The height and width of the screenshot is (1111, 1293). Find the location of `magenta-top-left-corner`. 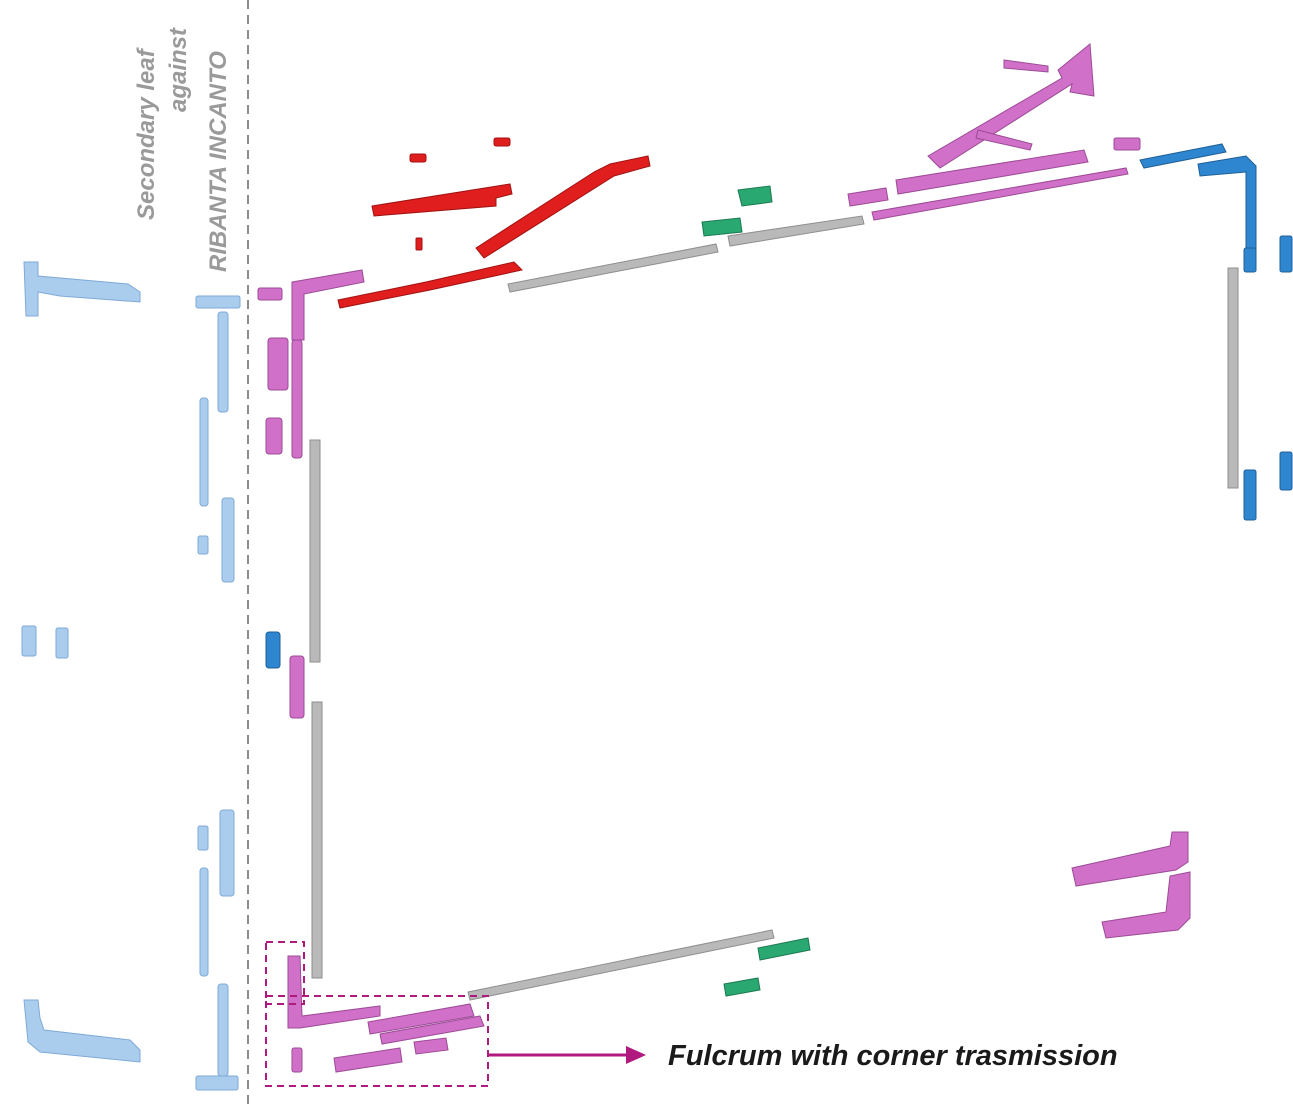

magenta-top-left-corner is located at coordinates (328, 305).